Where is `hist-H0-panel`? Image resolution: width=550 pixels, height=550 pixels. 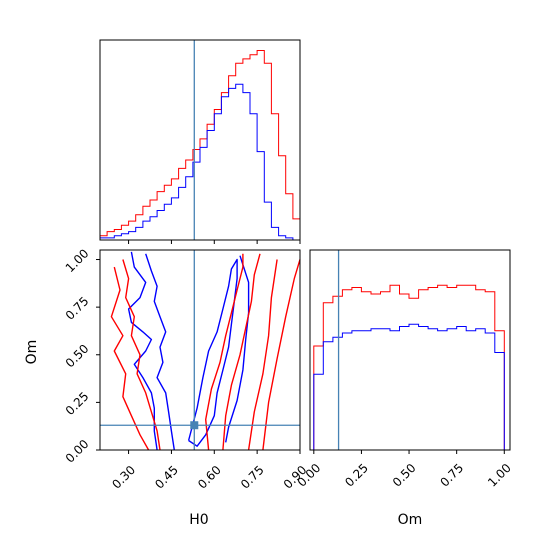
hist-H0-panel is located at coordinates (200, 141).